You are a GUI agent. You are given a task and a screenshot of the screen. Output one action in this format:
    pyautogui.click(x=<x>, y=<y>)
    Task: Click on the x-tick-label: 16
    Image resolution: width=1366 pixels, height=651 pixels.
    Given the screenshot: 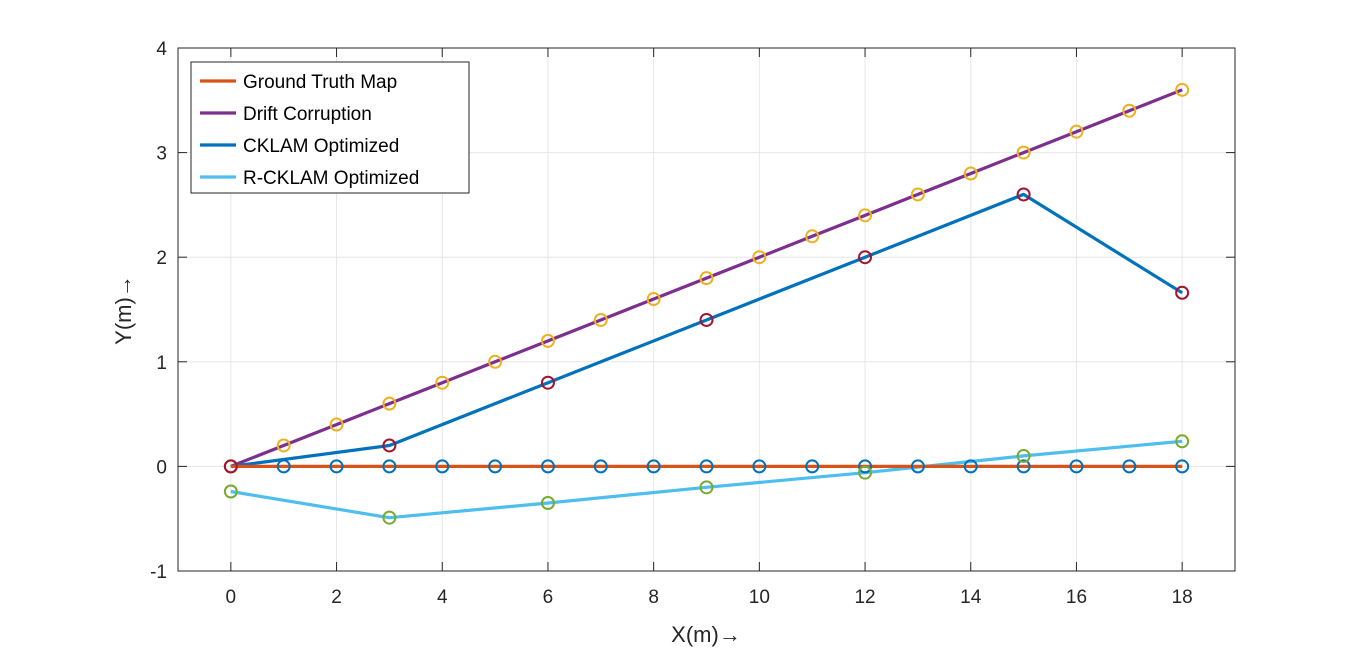 What is the action you would take?
    pyautogui.click(x=1076, y=597)
    